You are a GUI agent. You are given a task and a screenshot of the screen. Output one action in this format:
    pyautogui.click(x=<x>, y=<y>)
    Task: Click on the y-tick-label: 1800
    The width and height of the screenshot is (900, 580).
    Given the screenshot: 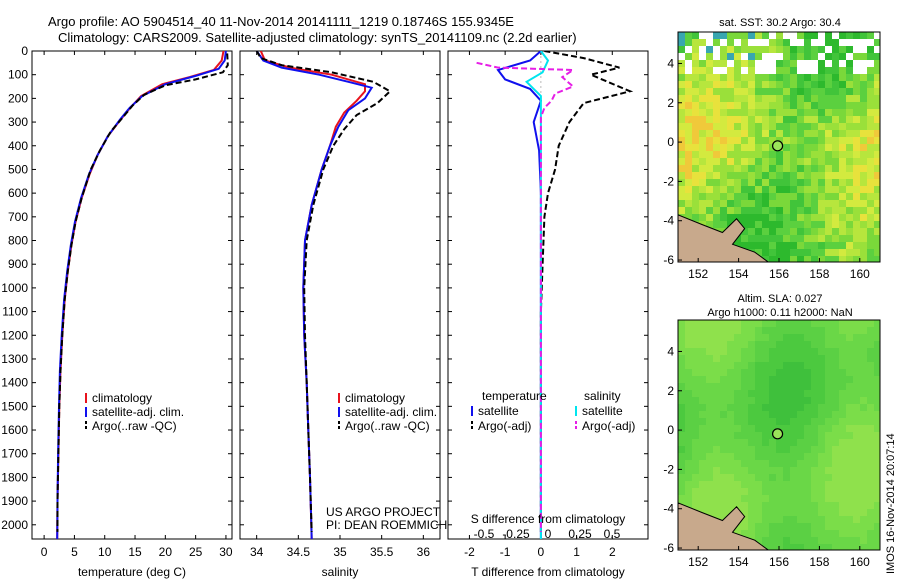 What is the action you would take?
    pyautogui.click(x=14, y=477)
    